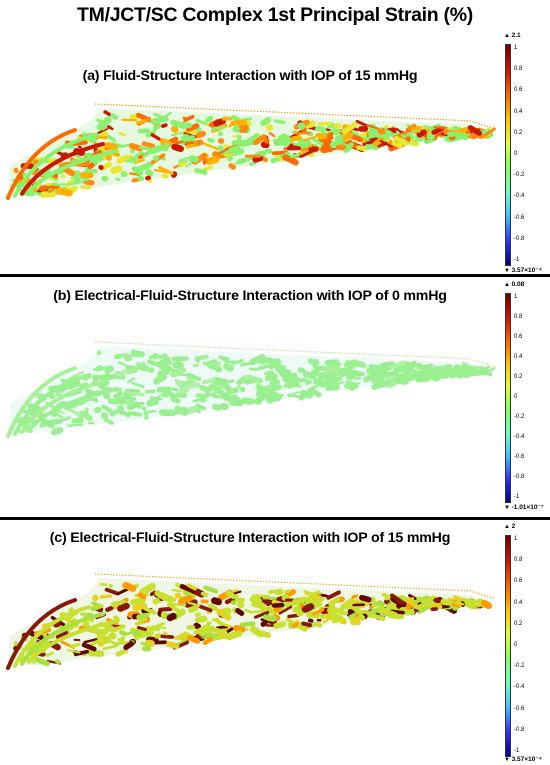  What do you see at coordinates (519, 457) in the screenshot?
I see `colorbar-tick-label: -0.6` at bounding box center [519, 457].